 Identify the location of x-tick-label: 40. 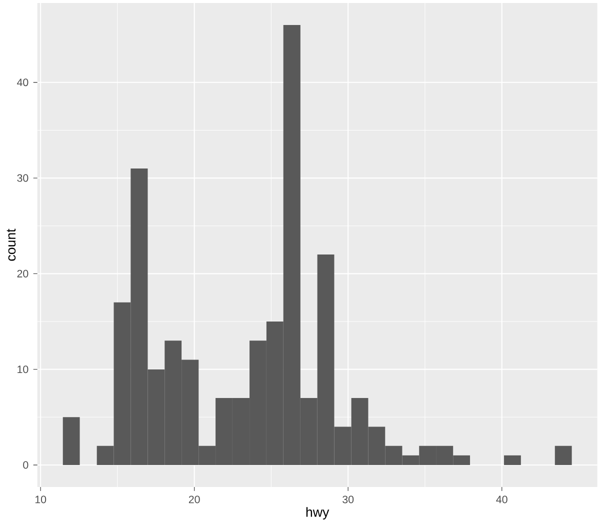
(502, 500).